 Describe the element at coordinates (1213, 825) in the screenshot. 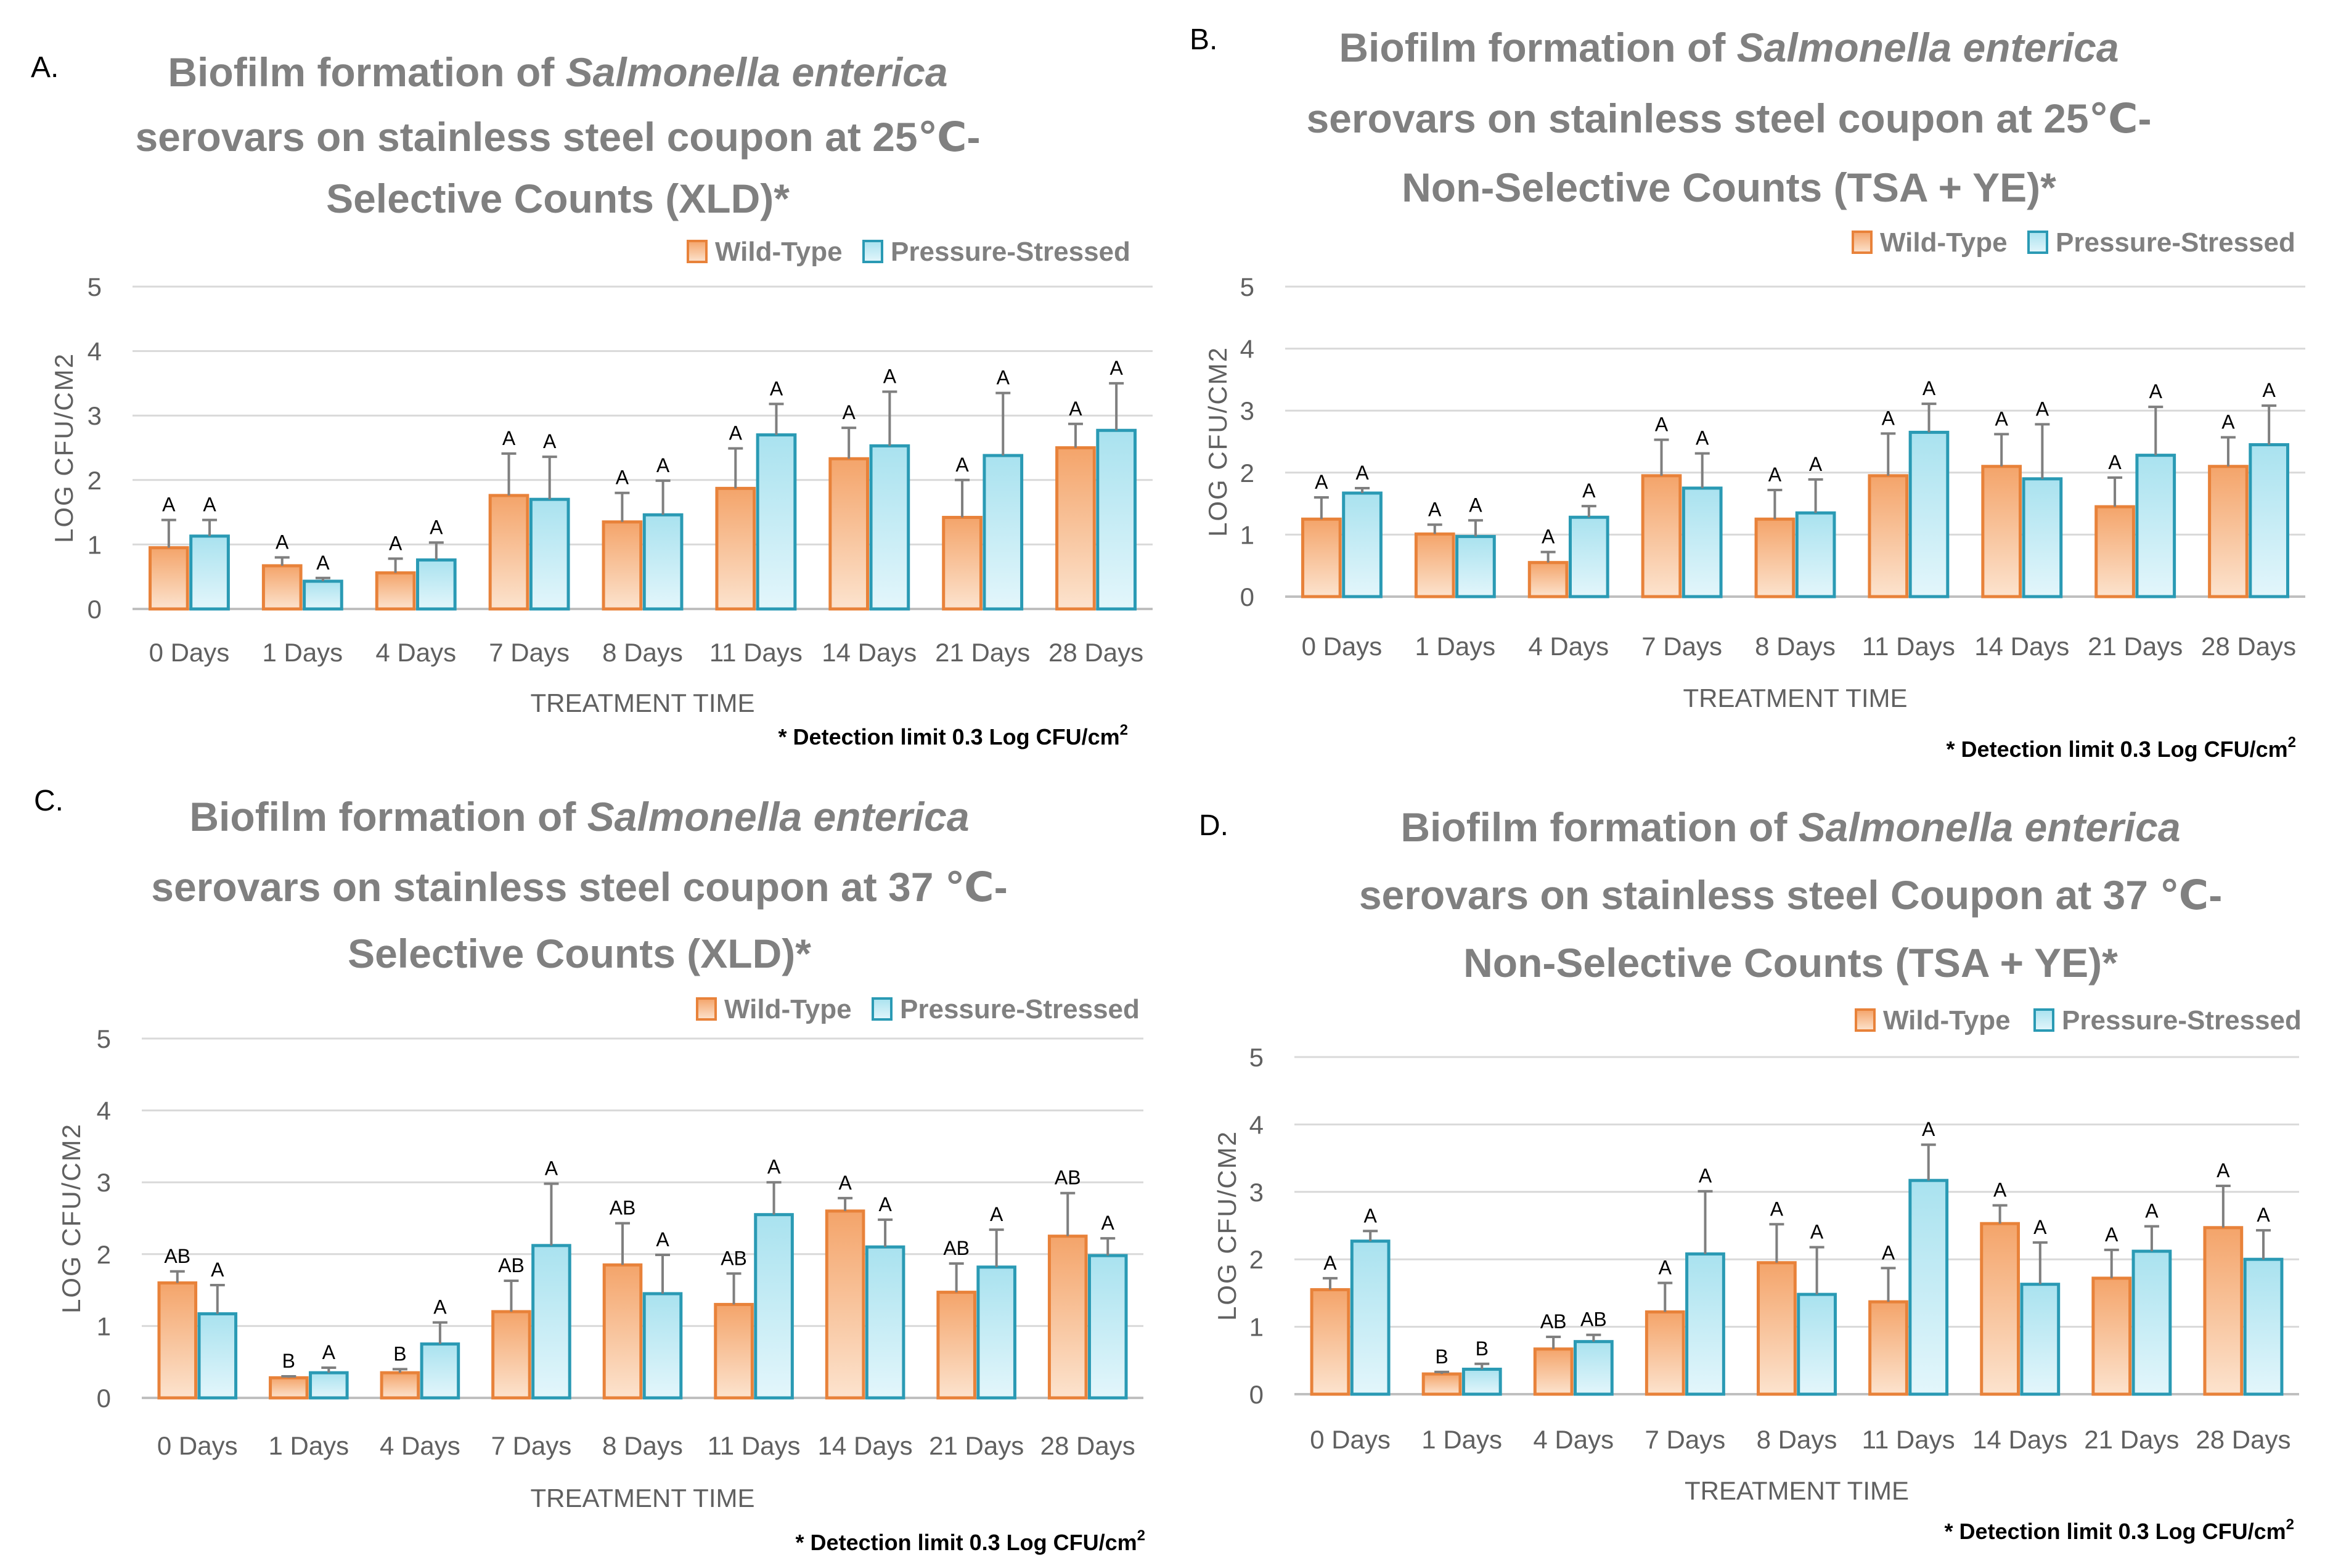

I see `panel-label: D.` at that location.